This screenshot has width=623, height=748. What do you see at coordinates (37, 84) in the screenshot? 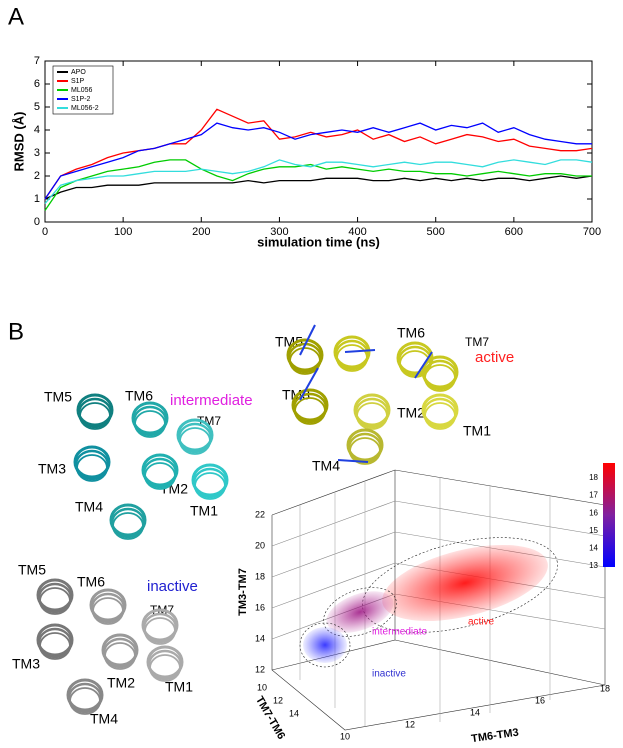
I see `y-tick-label: 6` at bounding box center [37, 84].